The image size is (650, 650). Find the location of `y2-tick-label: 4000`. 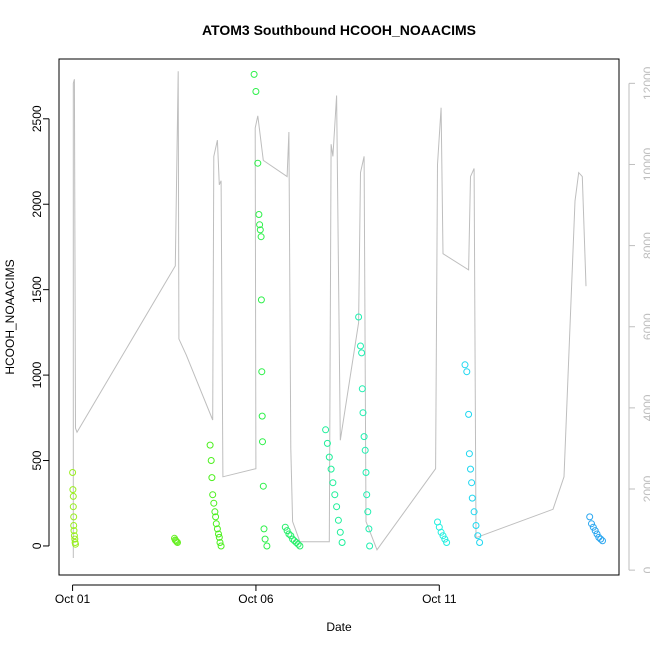

y2-tick-label: 4000 is located at coordinates (645, 407).